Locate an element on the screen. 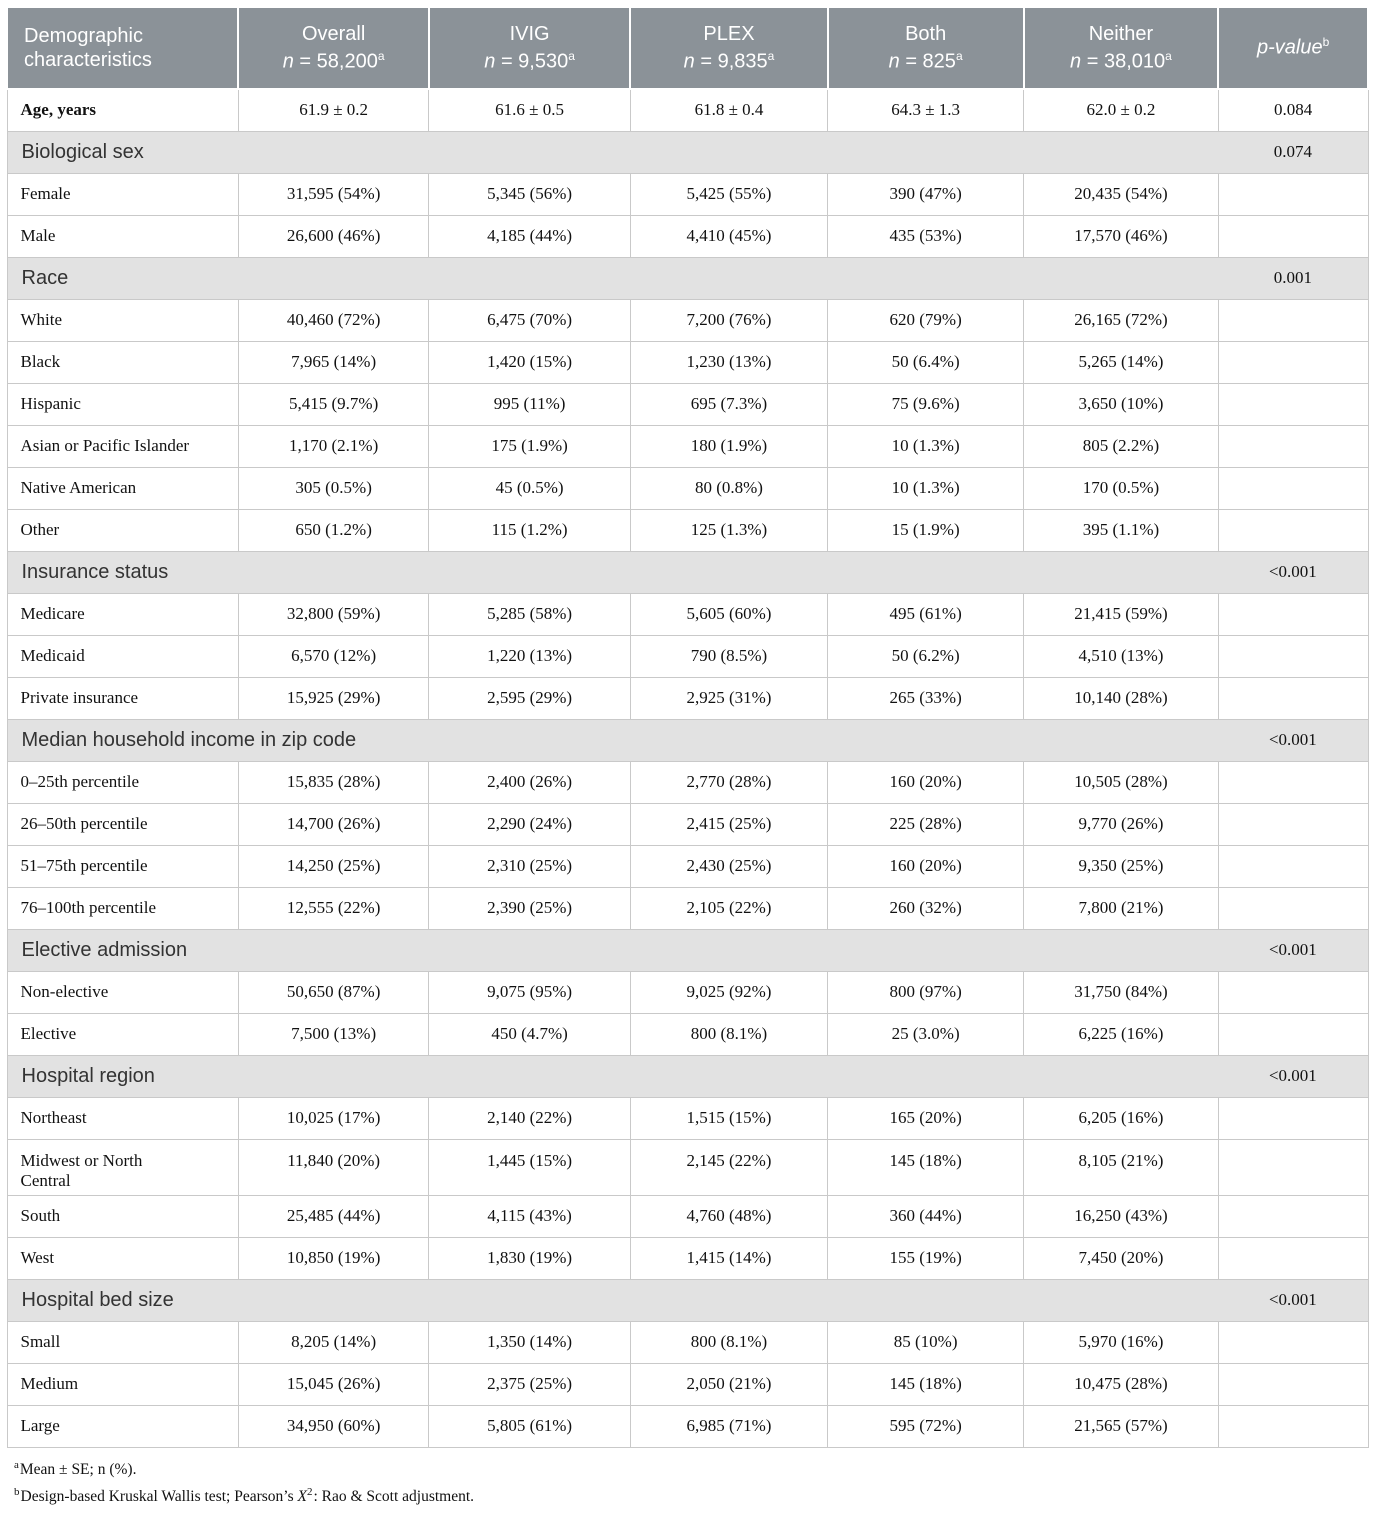 This screenshot has width=1375, height=1521. value-cell: 9,770 (26%) is located at coordinates (1121, 824).